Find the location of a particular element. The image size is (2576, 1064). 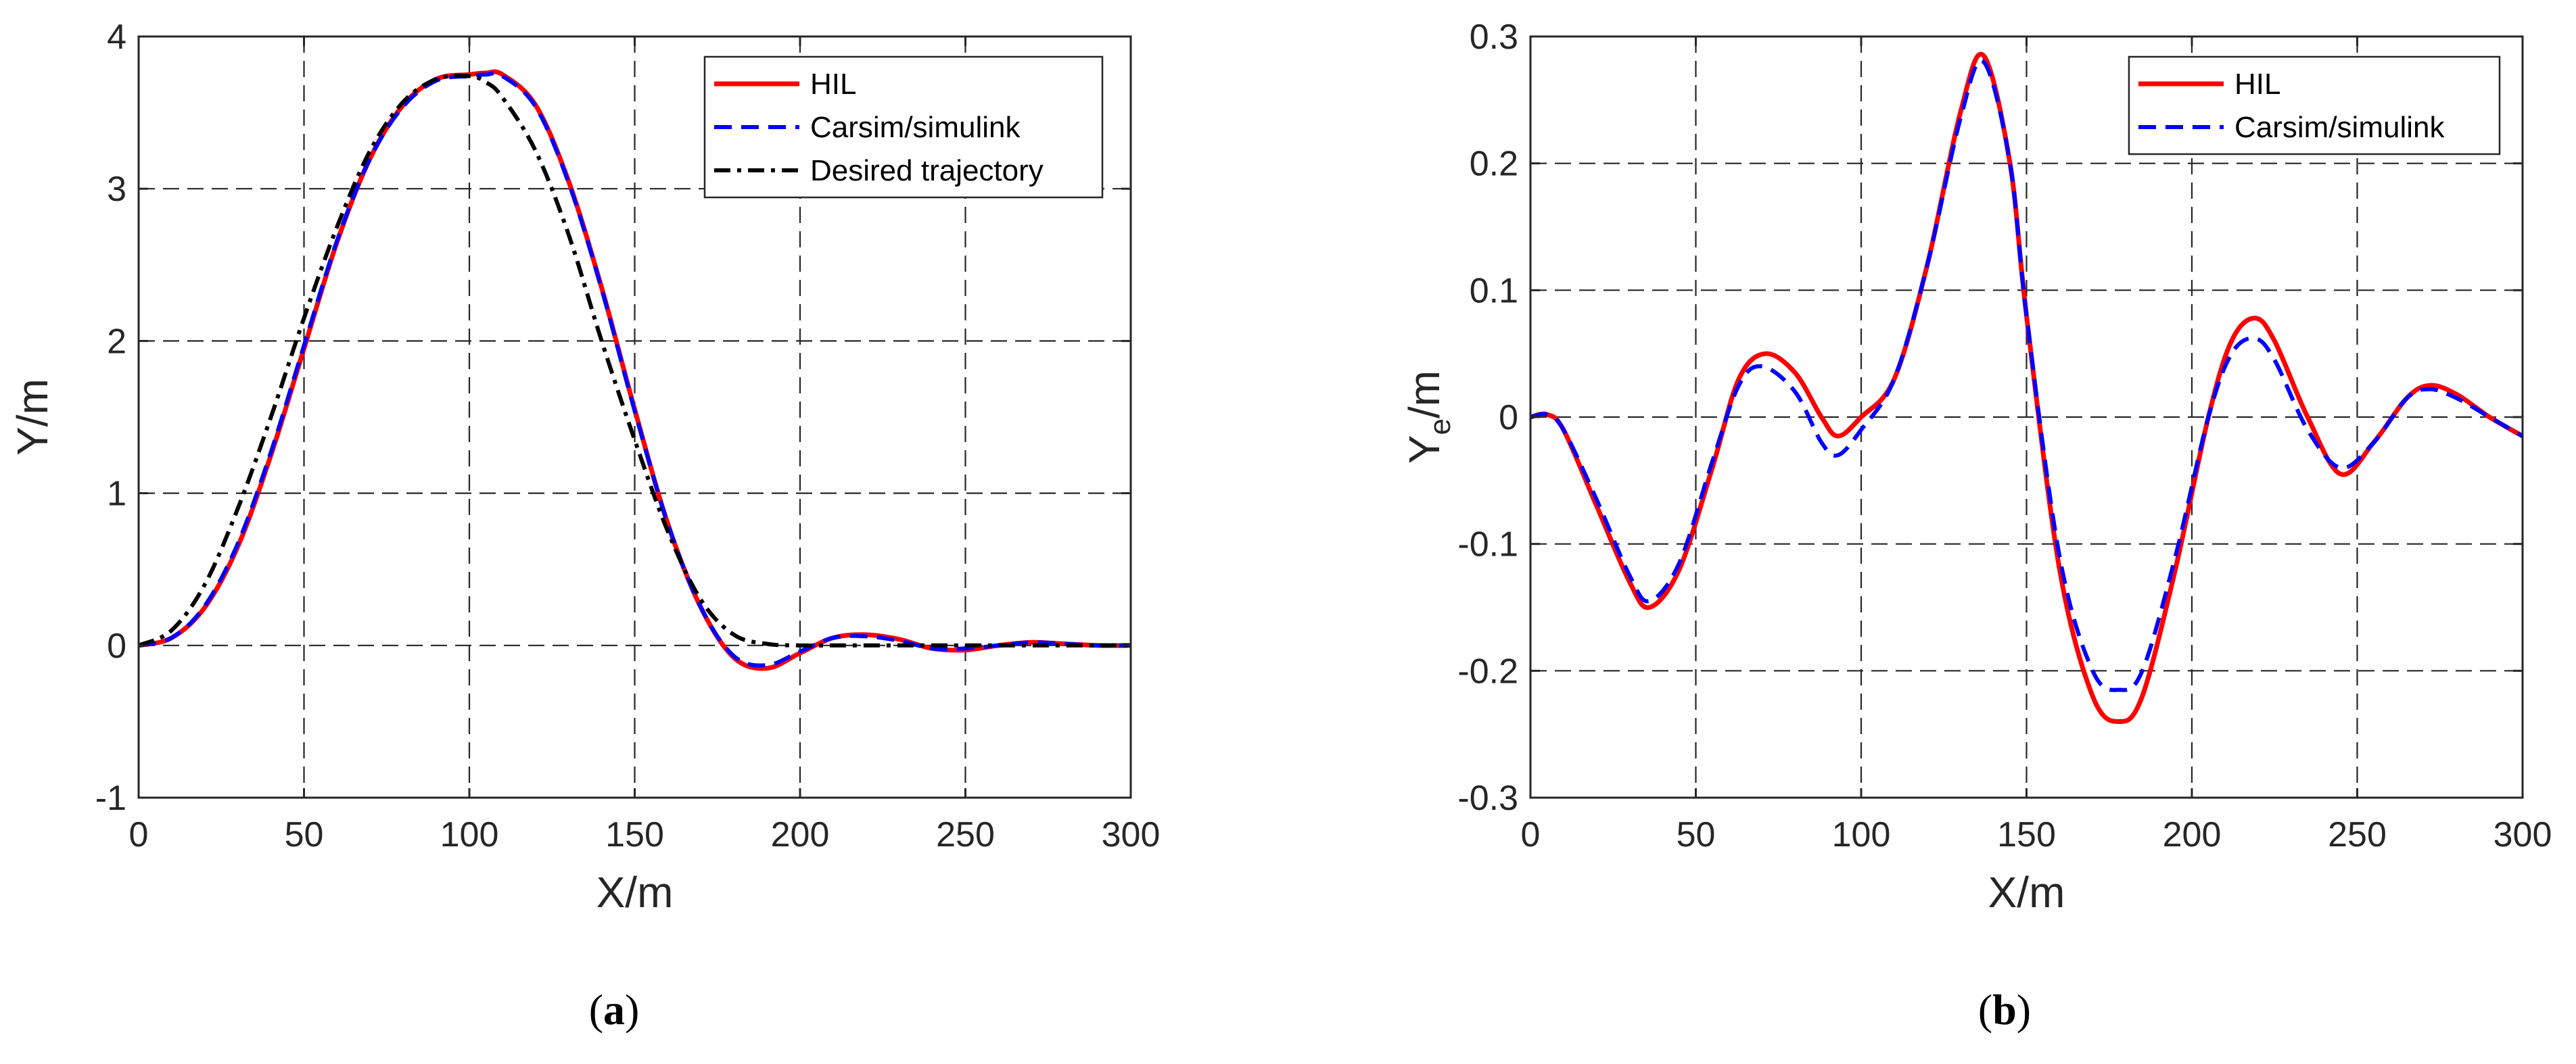

panel-b-y-axis-label-unit: /m is located at coordinates (1424, 394).